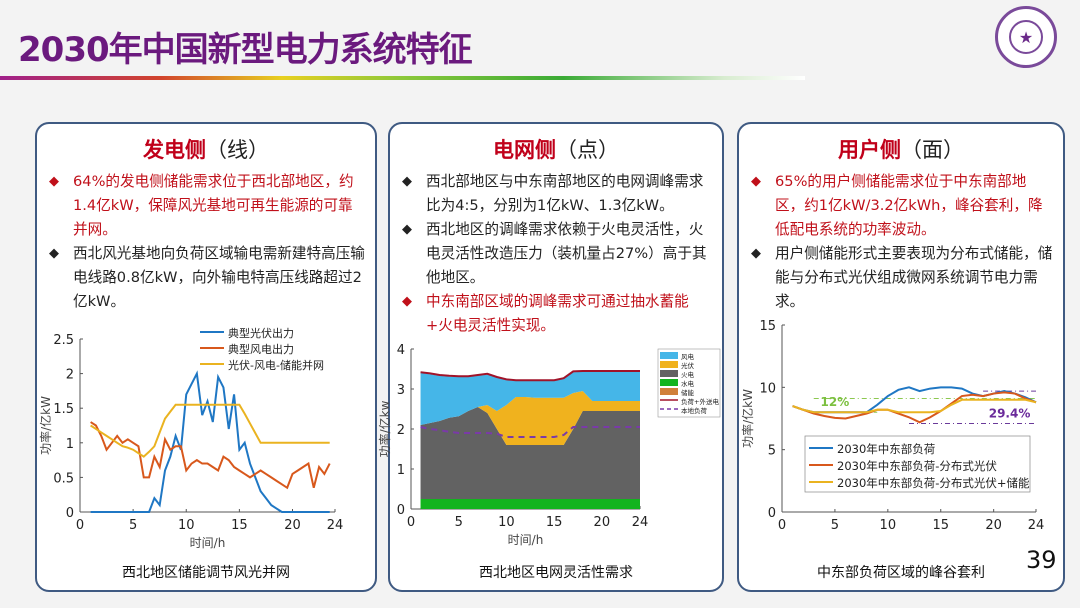 The width and height of the screenshot is (1080, 608). What do you see at coordinates (63, 340) in the screenshot?
I see `y-tick-label: 2.5` at bounding box center [63, 340].